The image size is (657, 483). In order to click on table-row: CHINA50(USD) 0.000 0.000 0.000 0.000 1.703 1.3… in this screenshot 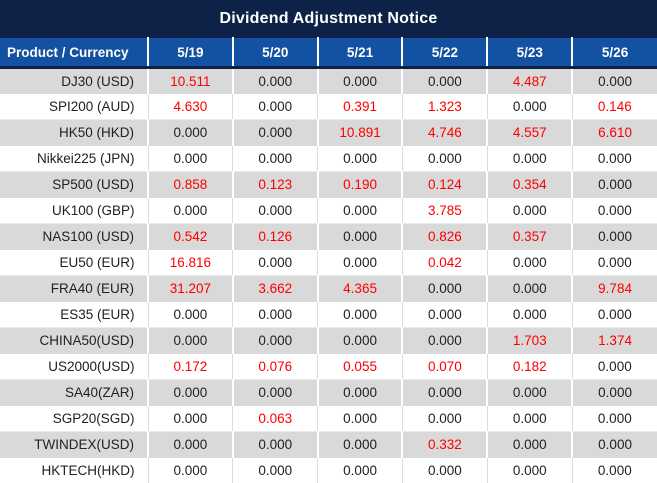, I will do `click(328, 340)`.